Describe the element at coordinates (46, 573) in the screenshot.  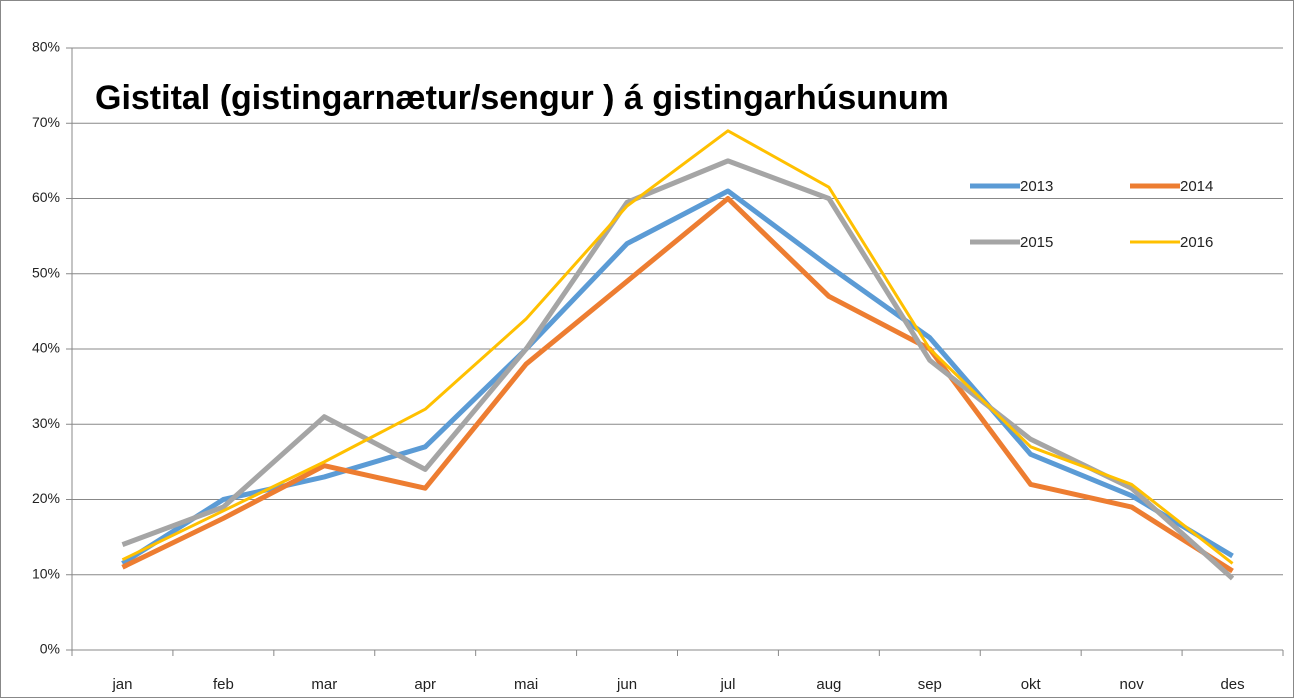
I see `y-tick-label: 10%` at that location.